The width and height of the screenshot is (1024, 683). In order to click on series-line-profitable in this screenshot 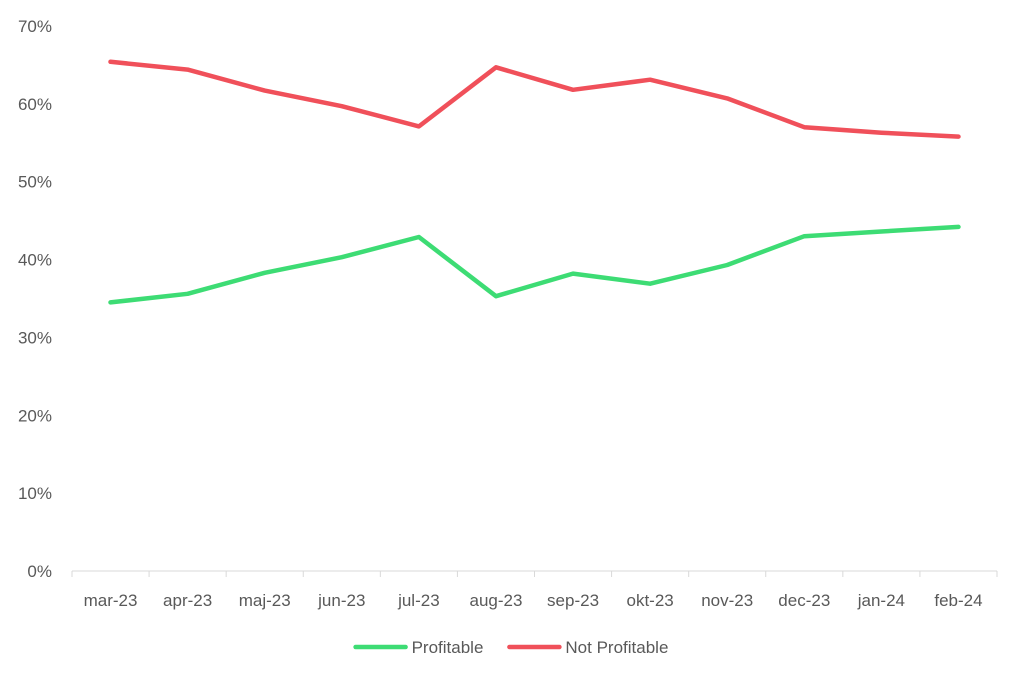, I will do `click(534, 264)`.